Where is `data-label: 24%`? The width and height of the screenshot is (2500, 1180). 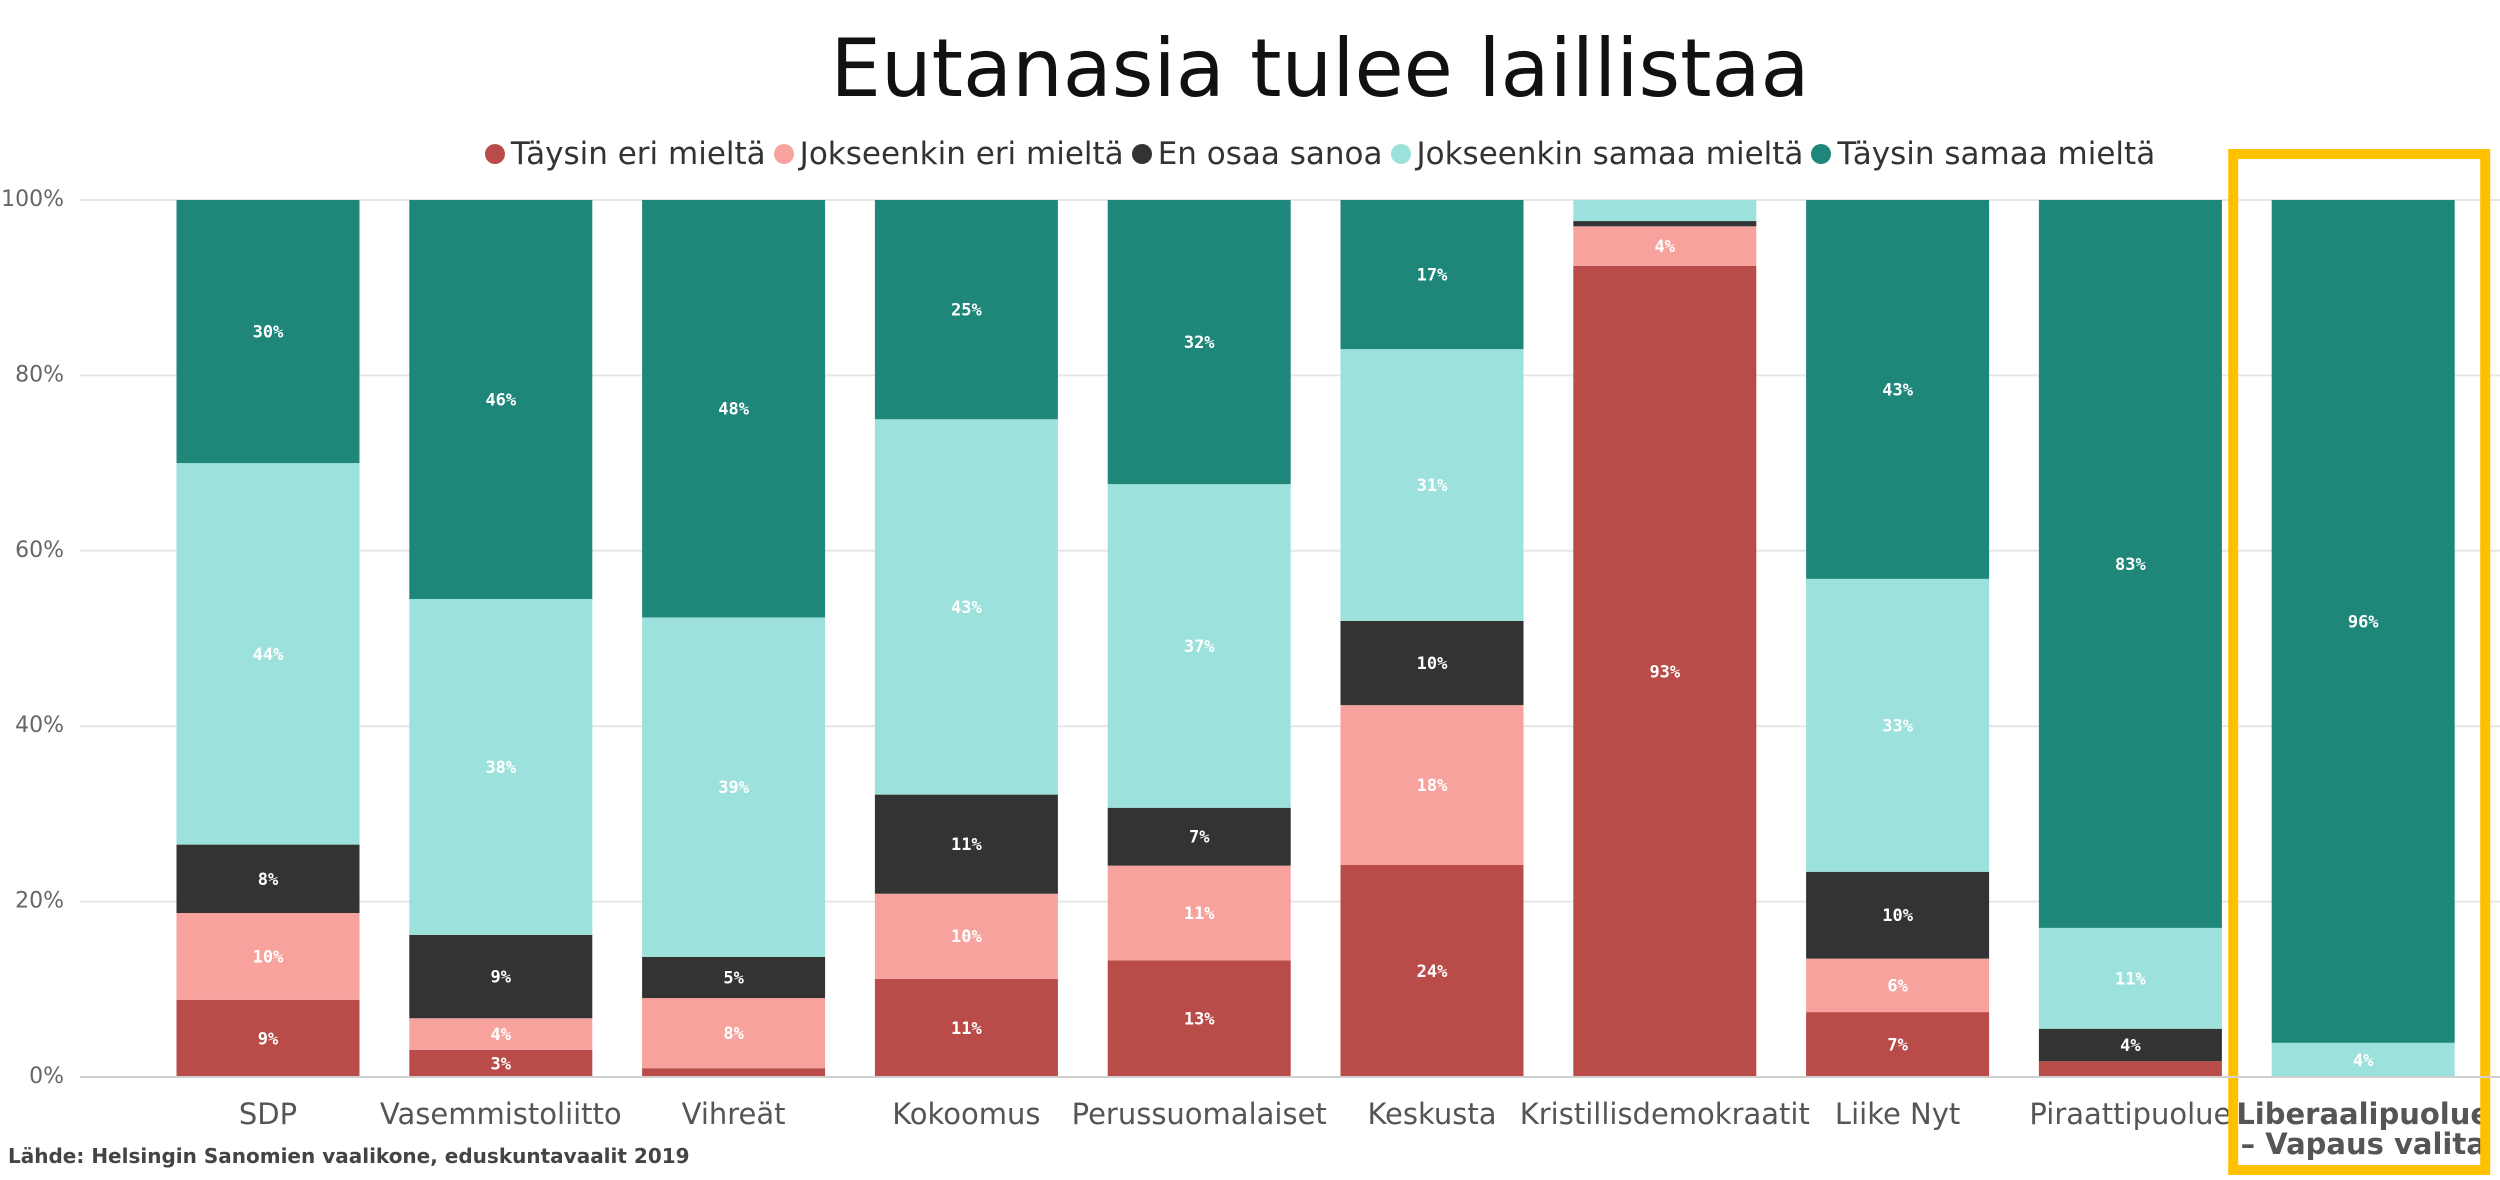
data-label: 24% is located at coordinates (1432, 972).